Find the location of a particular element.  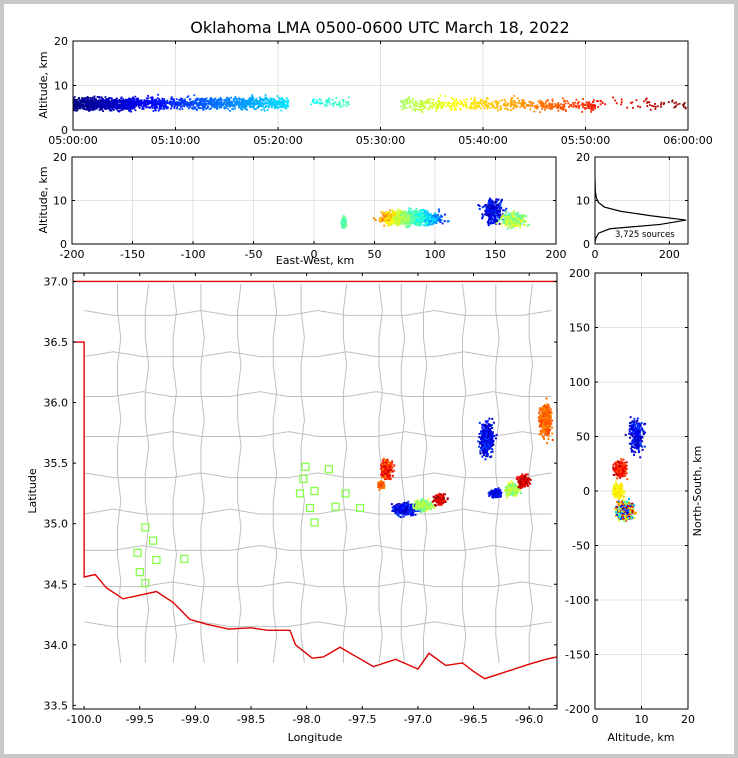

county-line is located at coordinates (318, 394).